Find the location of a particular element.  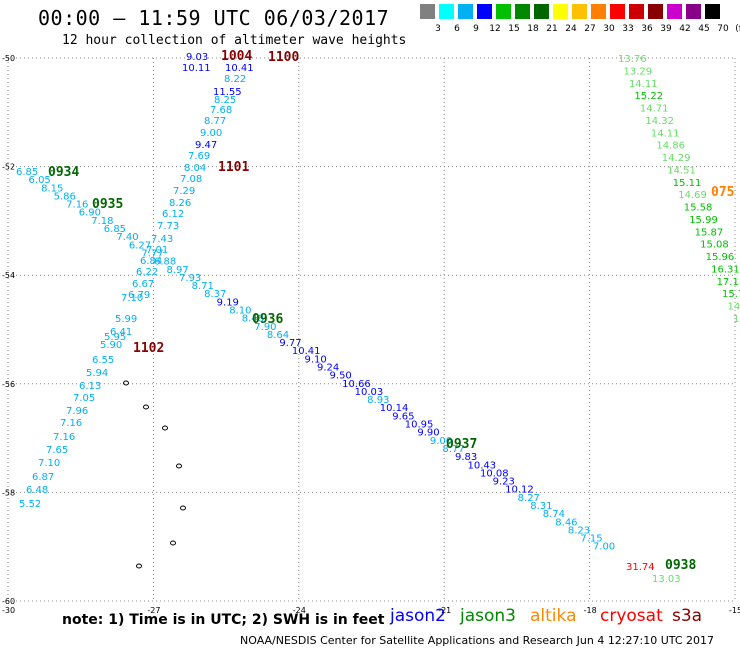

lat-label: -50 is located at coordinates (8, 58).